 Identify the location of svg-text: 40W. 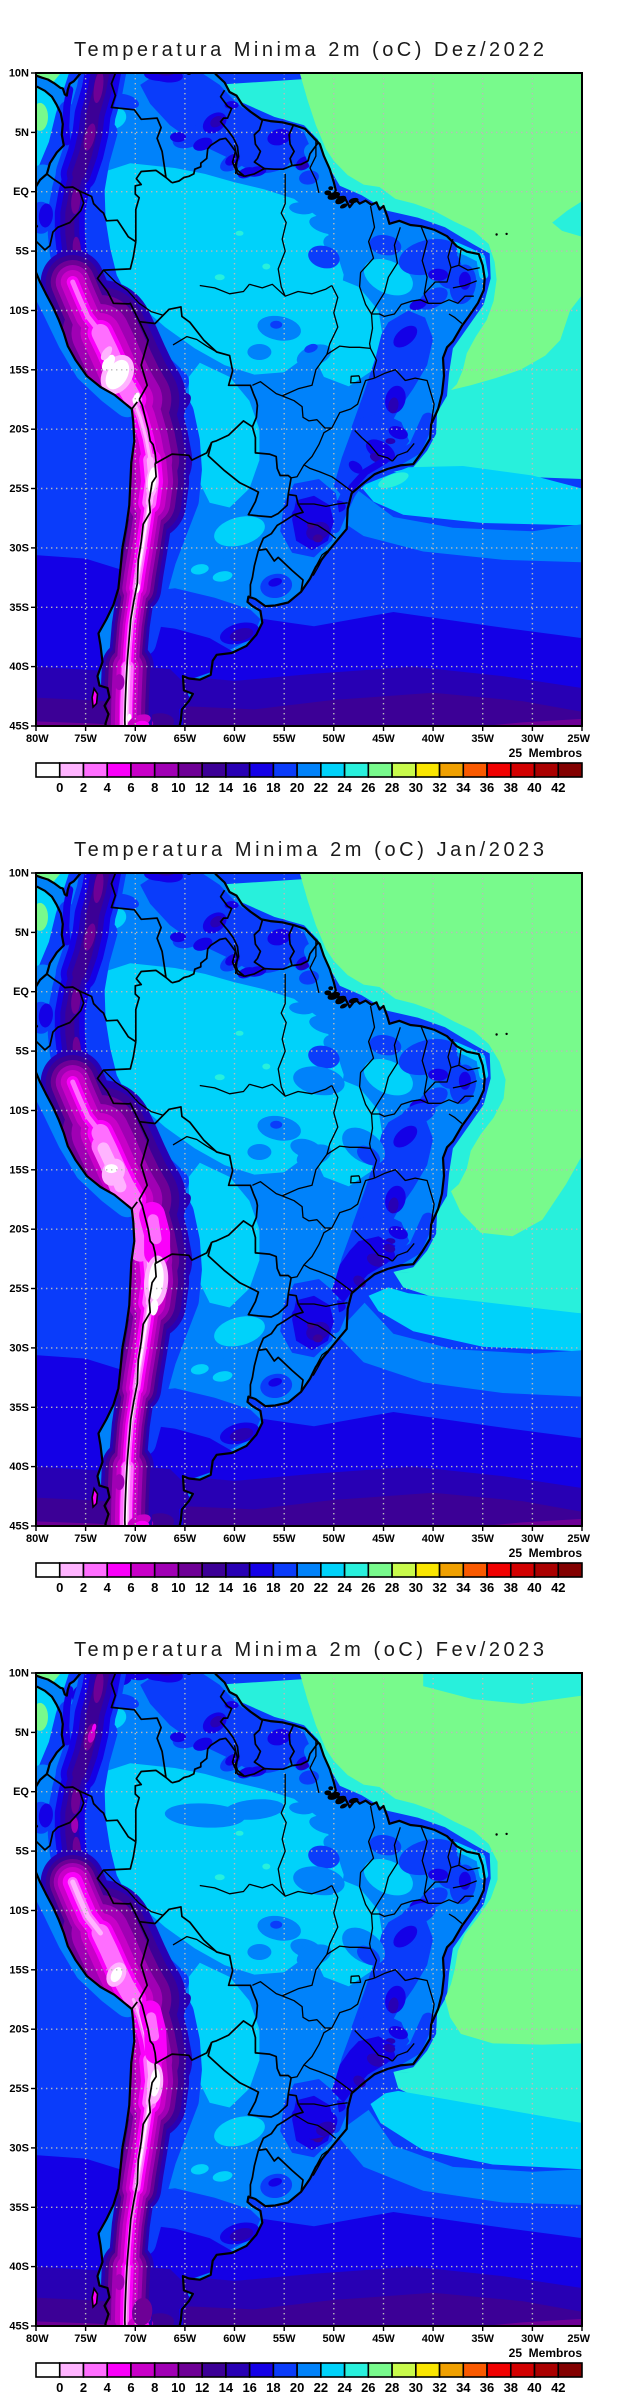
(433, 739).